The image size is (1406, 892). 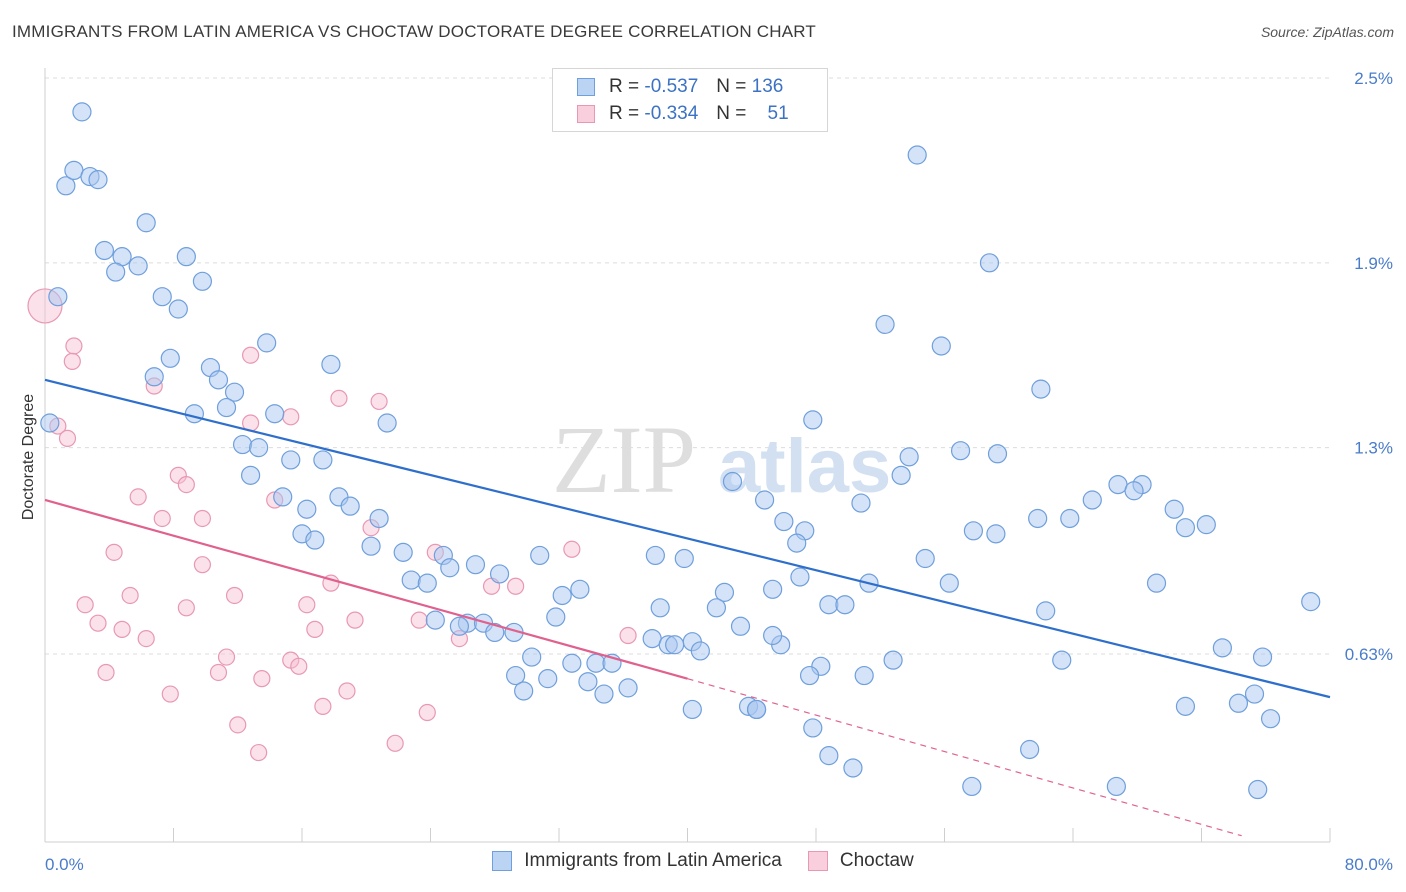 What do you see at coordinates (1373, 448) in the screenshot?
I see `y-tick-label: 1.3%` at bounding box center [1373, 448].